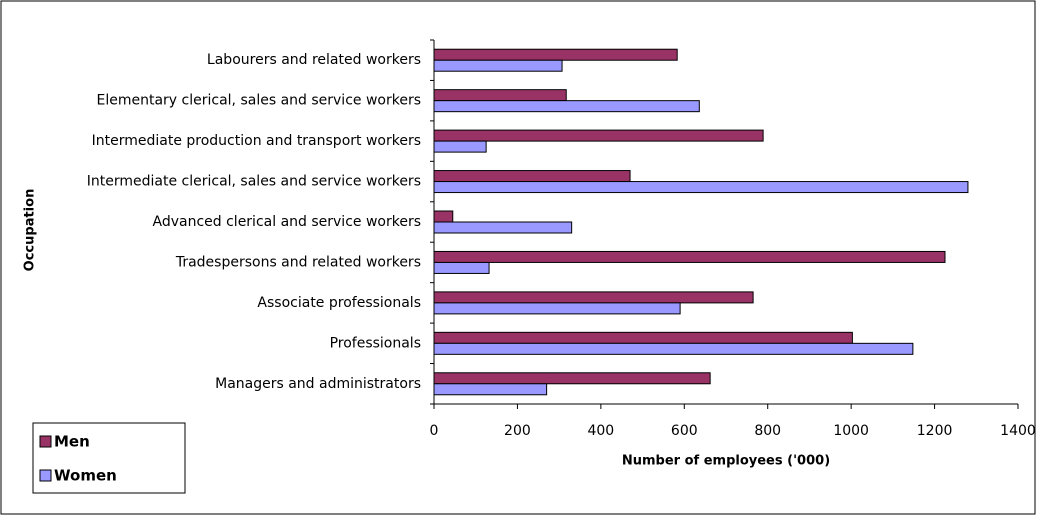 This screenshot has height=520, width=1037. What do you see at coordinates (30, 230) in the screenshot?
I see `y-axis-title: Occupation` at bounding box center [30, 230].